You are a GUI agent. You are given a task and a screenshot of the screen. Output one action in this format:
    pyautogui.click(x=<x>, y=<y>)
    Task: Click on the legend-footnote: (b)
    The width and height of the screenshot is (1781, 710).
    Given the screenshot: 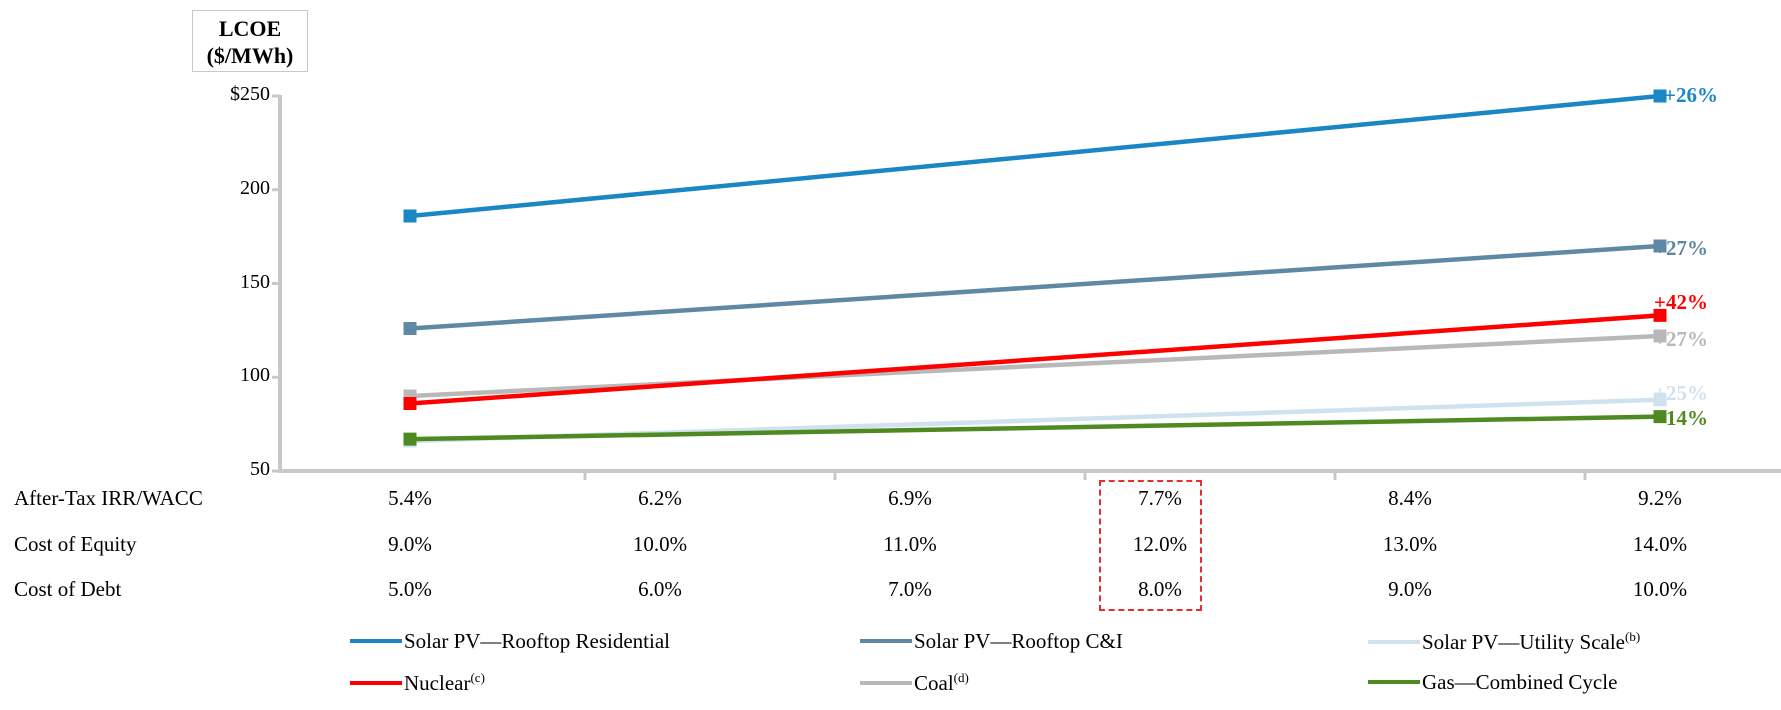 What is the action you would take?
    pyautogui.click(x=1633, y=636)
    